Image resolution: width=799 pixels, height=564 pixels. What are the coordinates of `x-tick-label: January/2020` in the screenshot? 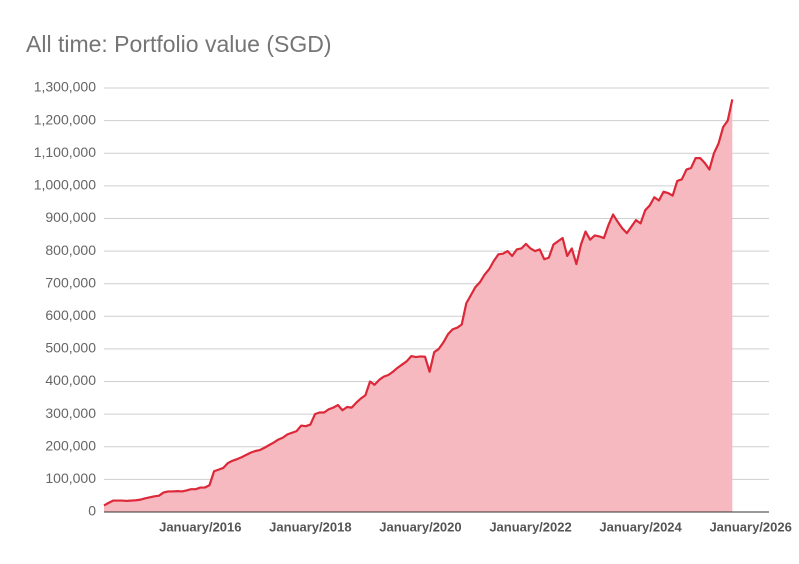 It's located at (420, 526).